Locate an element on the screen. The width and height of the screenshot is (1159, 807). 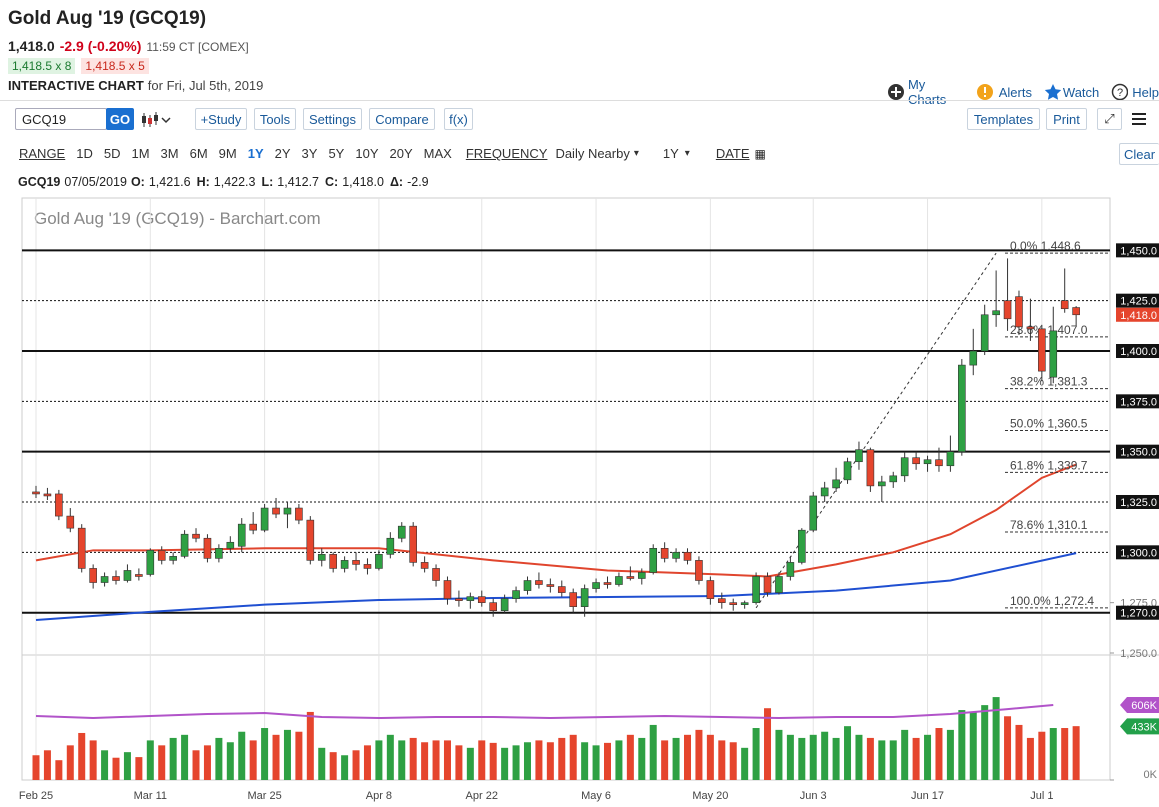
icon is located at coordinates (1052, 92).